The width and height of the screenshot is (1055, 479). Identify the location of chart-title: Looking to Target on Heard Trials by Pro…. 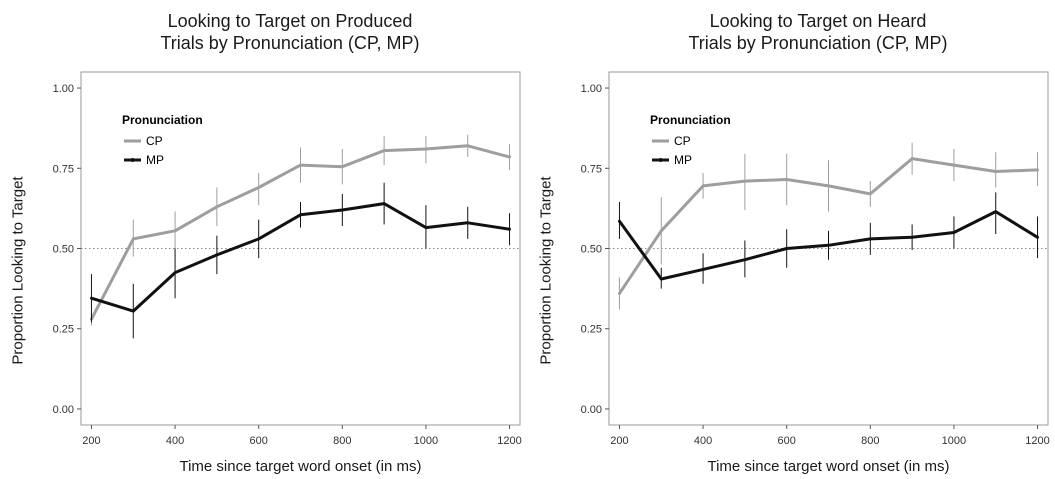
(818, 32).